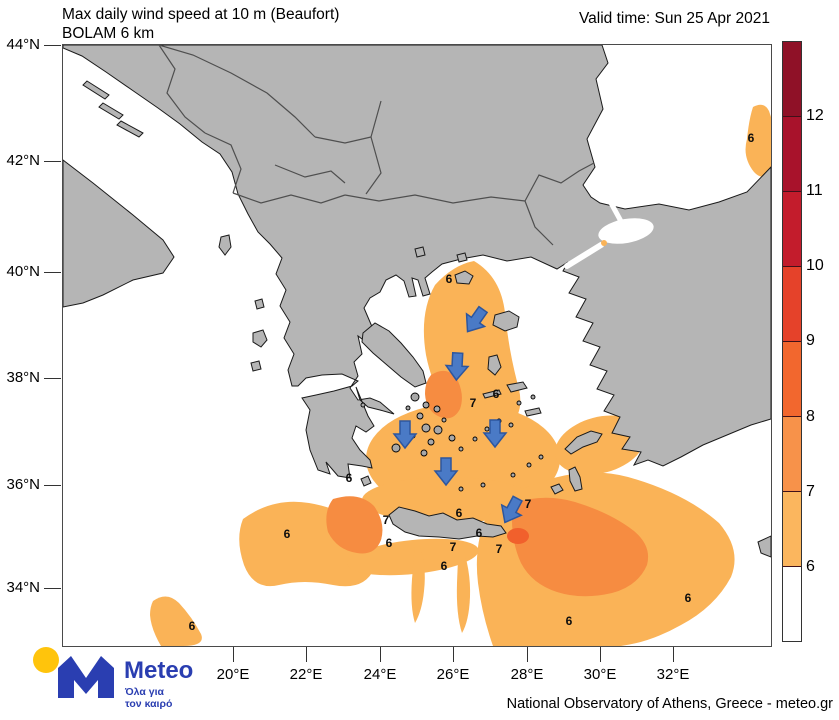  I want to click on lat-tick-label: 36°N, so click(23, 484).